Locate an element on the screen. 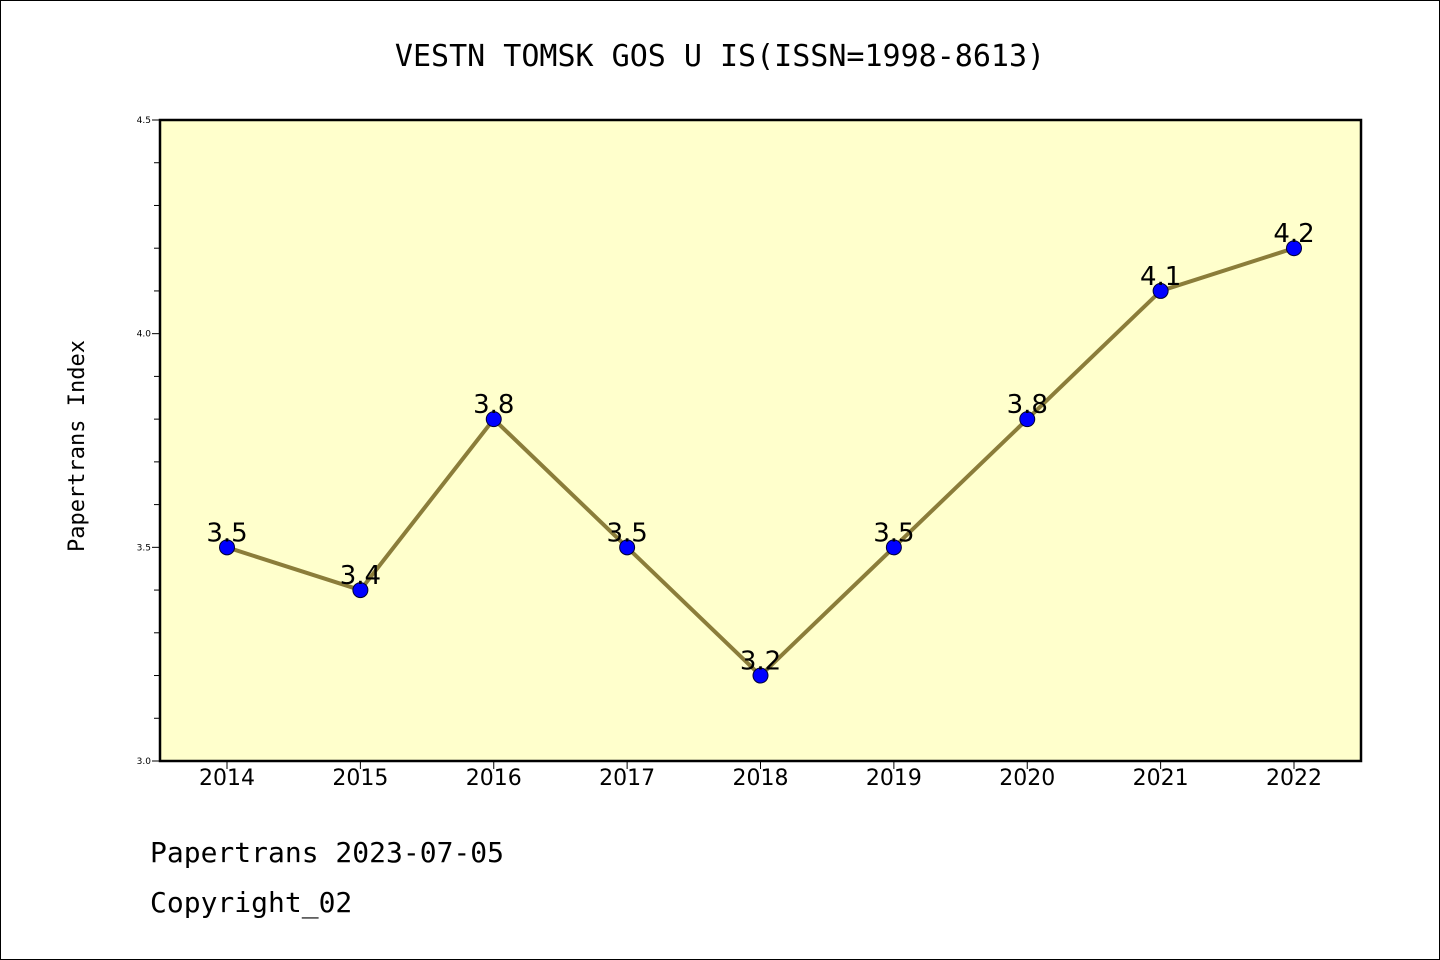 The height and width of the screenshot is (960, 1440). footer-date: Papertrans 2023-07-05 is located at coordinates (327, 852).